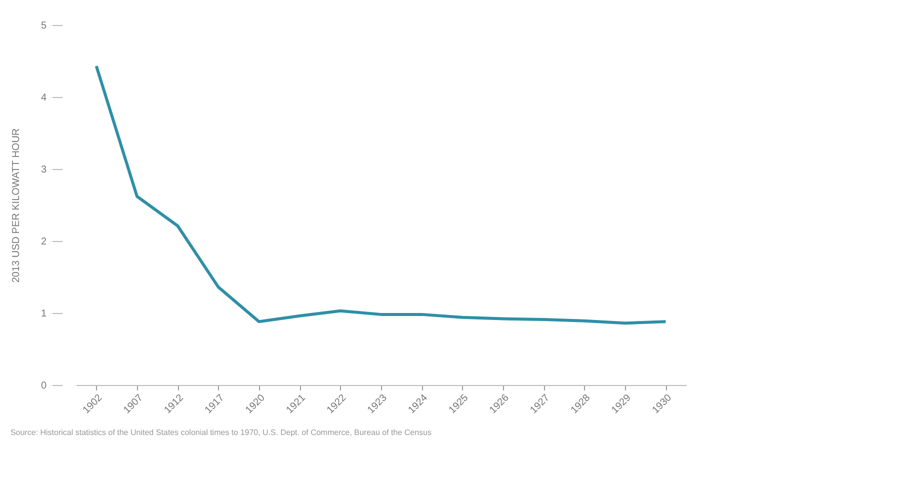  What do you see at coordinates (43, 314) in the screenshot?
I see `y-tick-label: 1` at bounding box center [43, 314].